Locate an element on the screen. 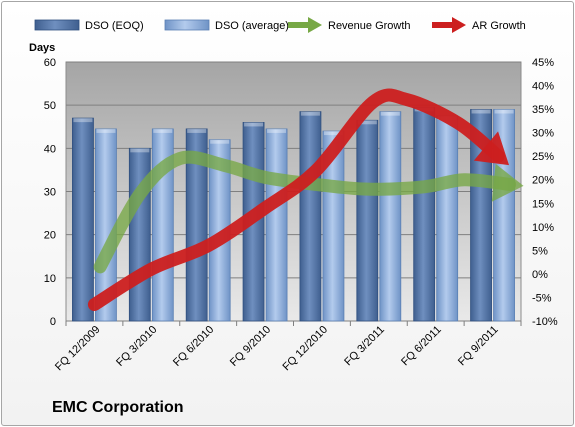 The image size is (575, 427). x-tick-label: FQ 9/2010 is located at coordinates (250, 346).